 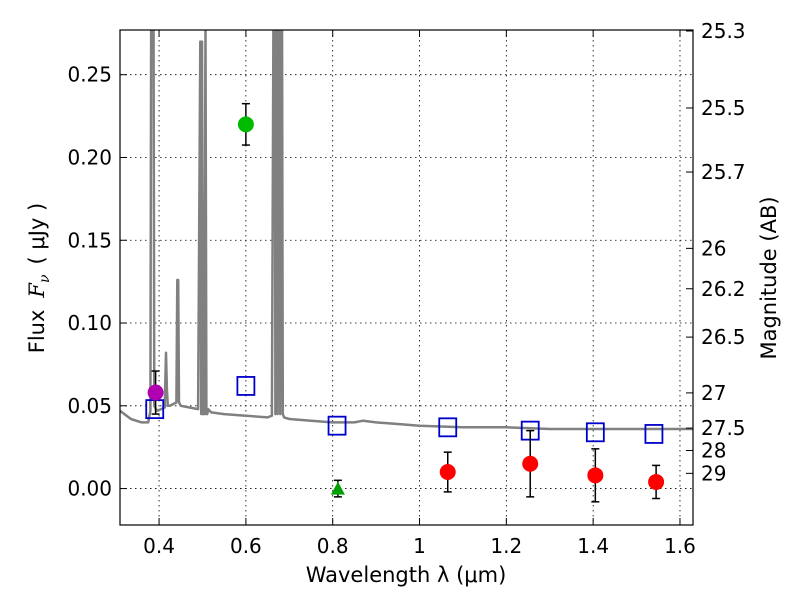 I want to click on right-tick-label: 26.5, so click(x=723, y=337).